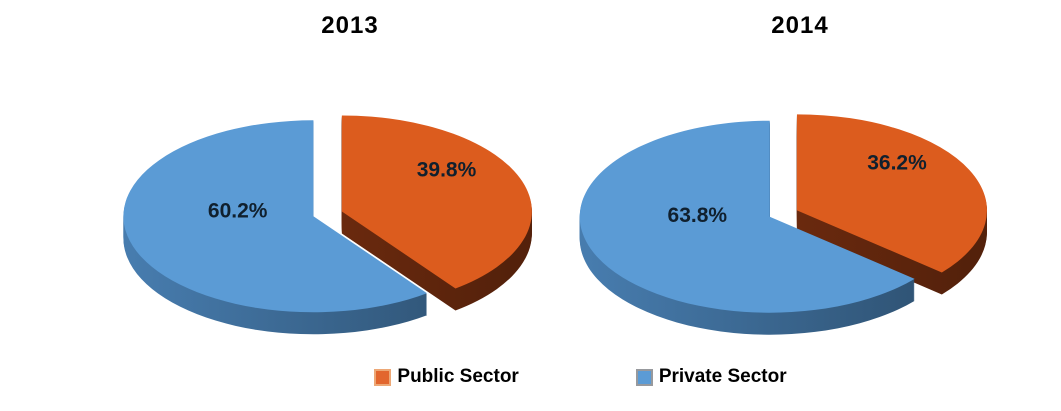 Image resolution: width=1061 pixels, height=411 pixels. What do you see at coordinates (350, 25) in the screenshot?
I see `pie-title-2013: 2013` at bounding box center [350, 25].